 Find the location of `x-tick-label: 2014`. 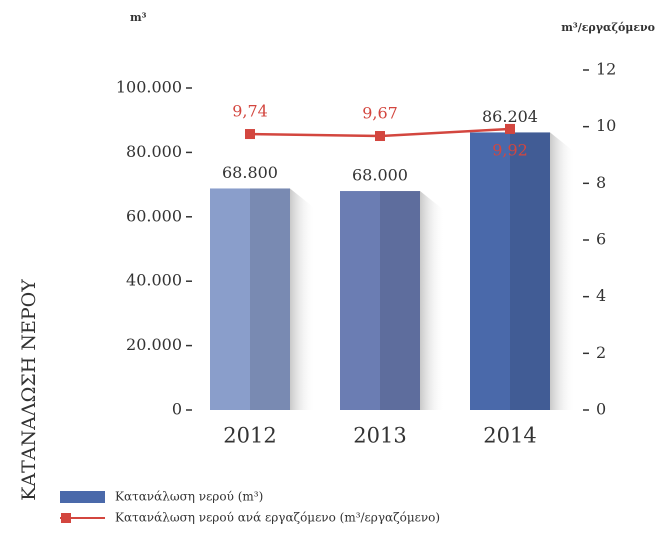

x-tick-label: 2014 is located at coordinates (509, 436).